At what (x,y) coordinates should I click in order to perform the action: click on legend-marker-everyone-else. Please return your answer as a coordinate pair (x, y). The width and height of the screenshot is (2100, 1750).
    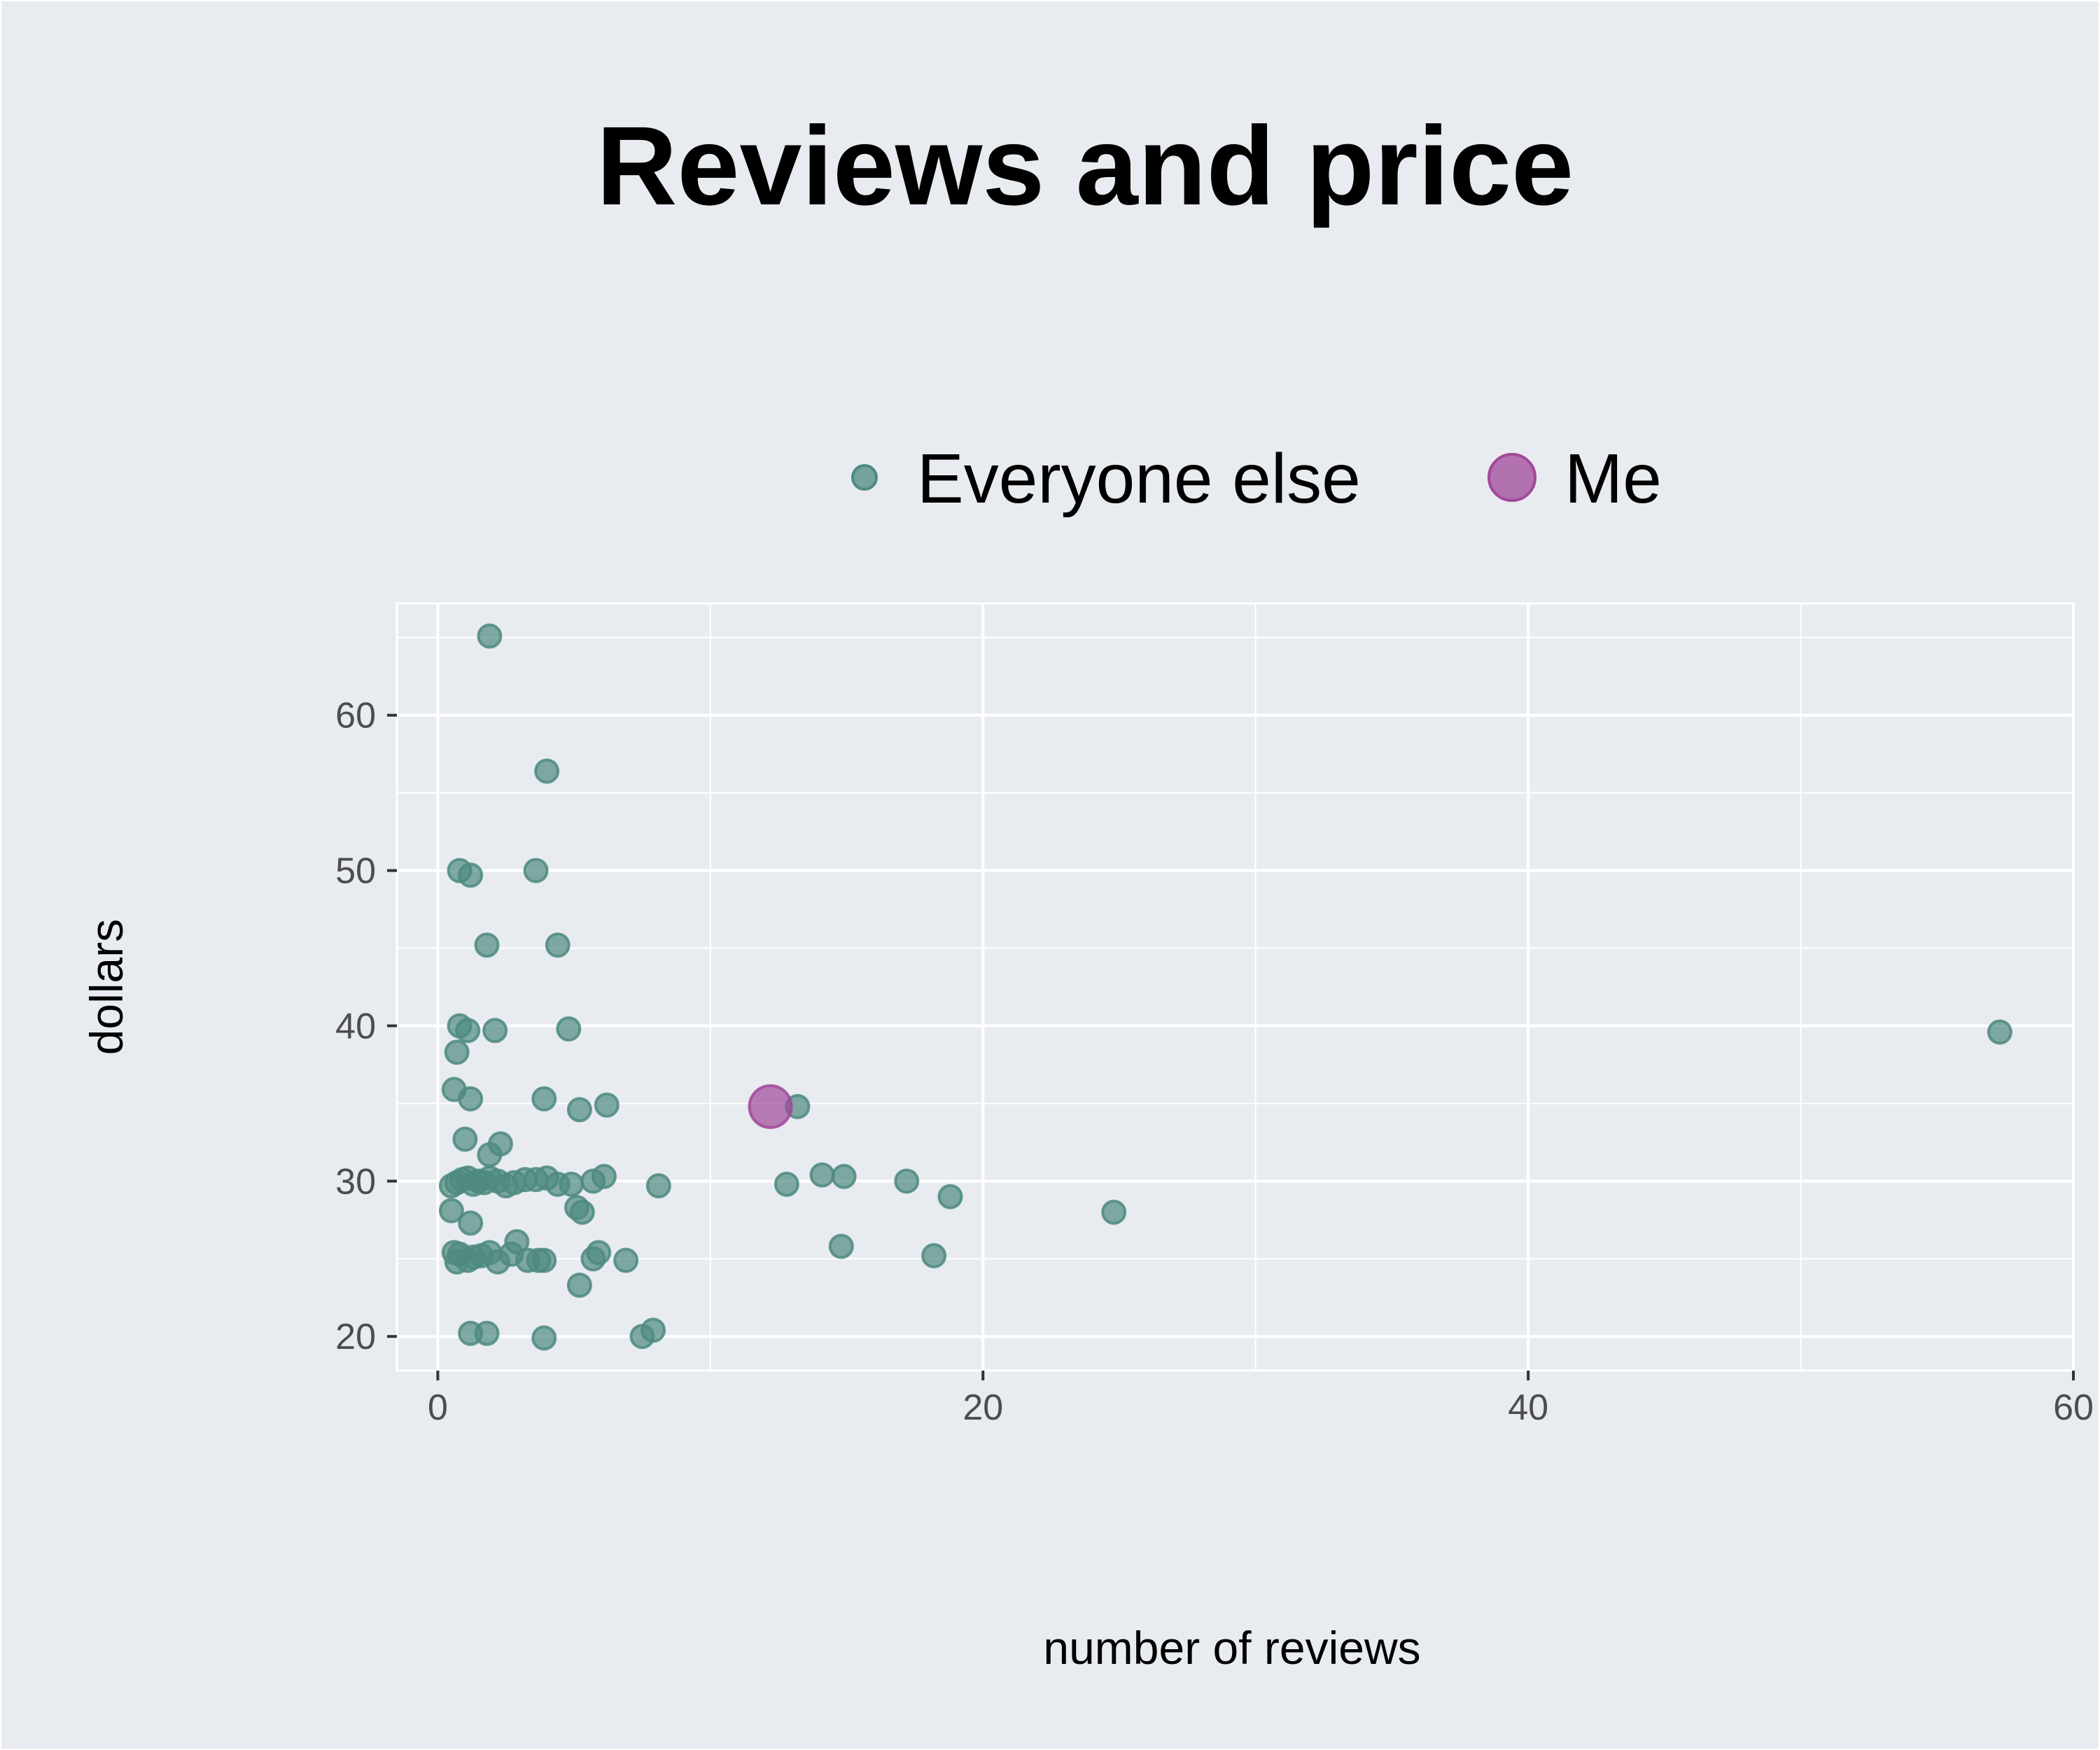
    Looking at the image, I should click on (864, 477).